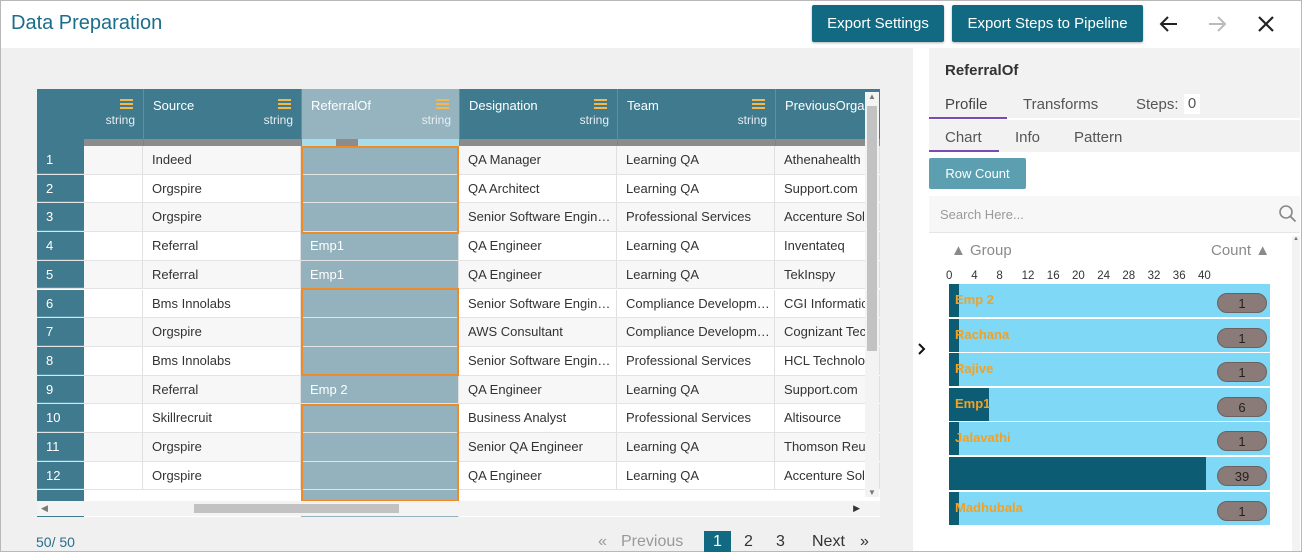 This screenshot has width=1302, height=553. I want to click on column-header-designation: Designation string, so click(538, 118).